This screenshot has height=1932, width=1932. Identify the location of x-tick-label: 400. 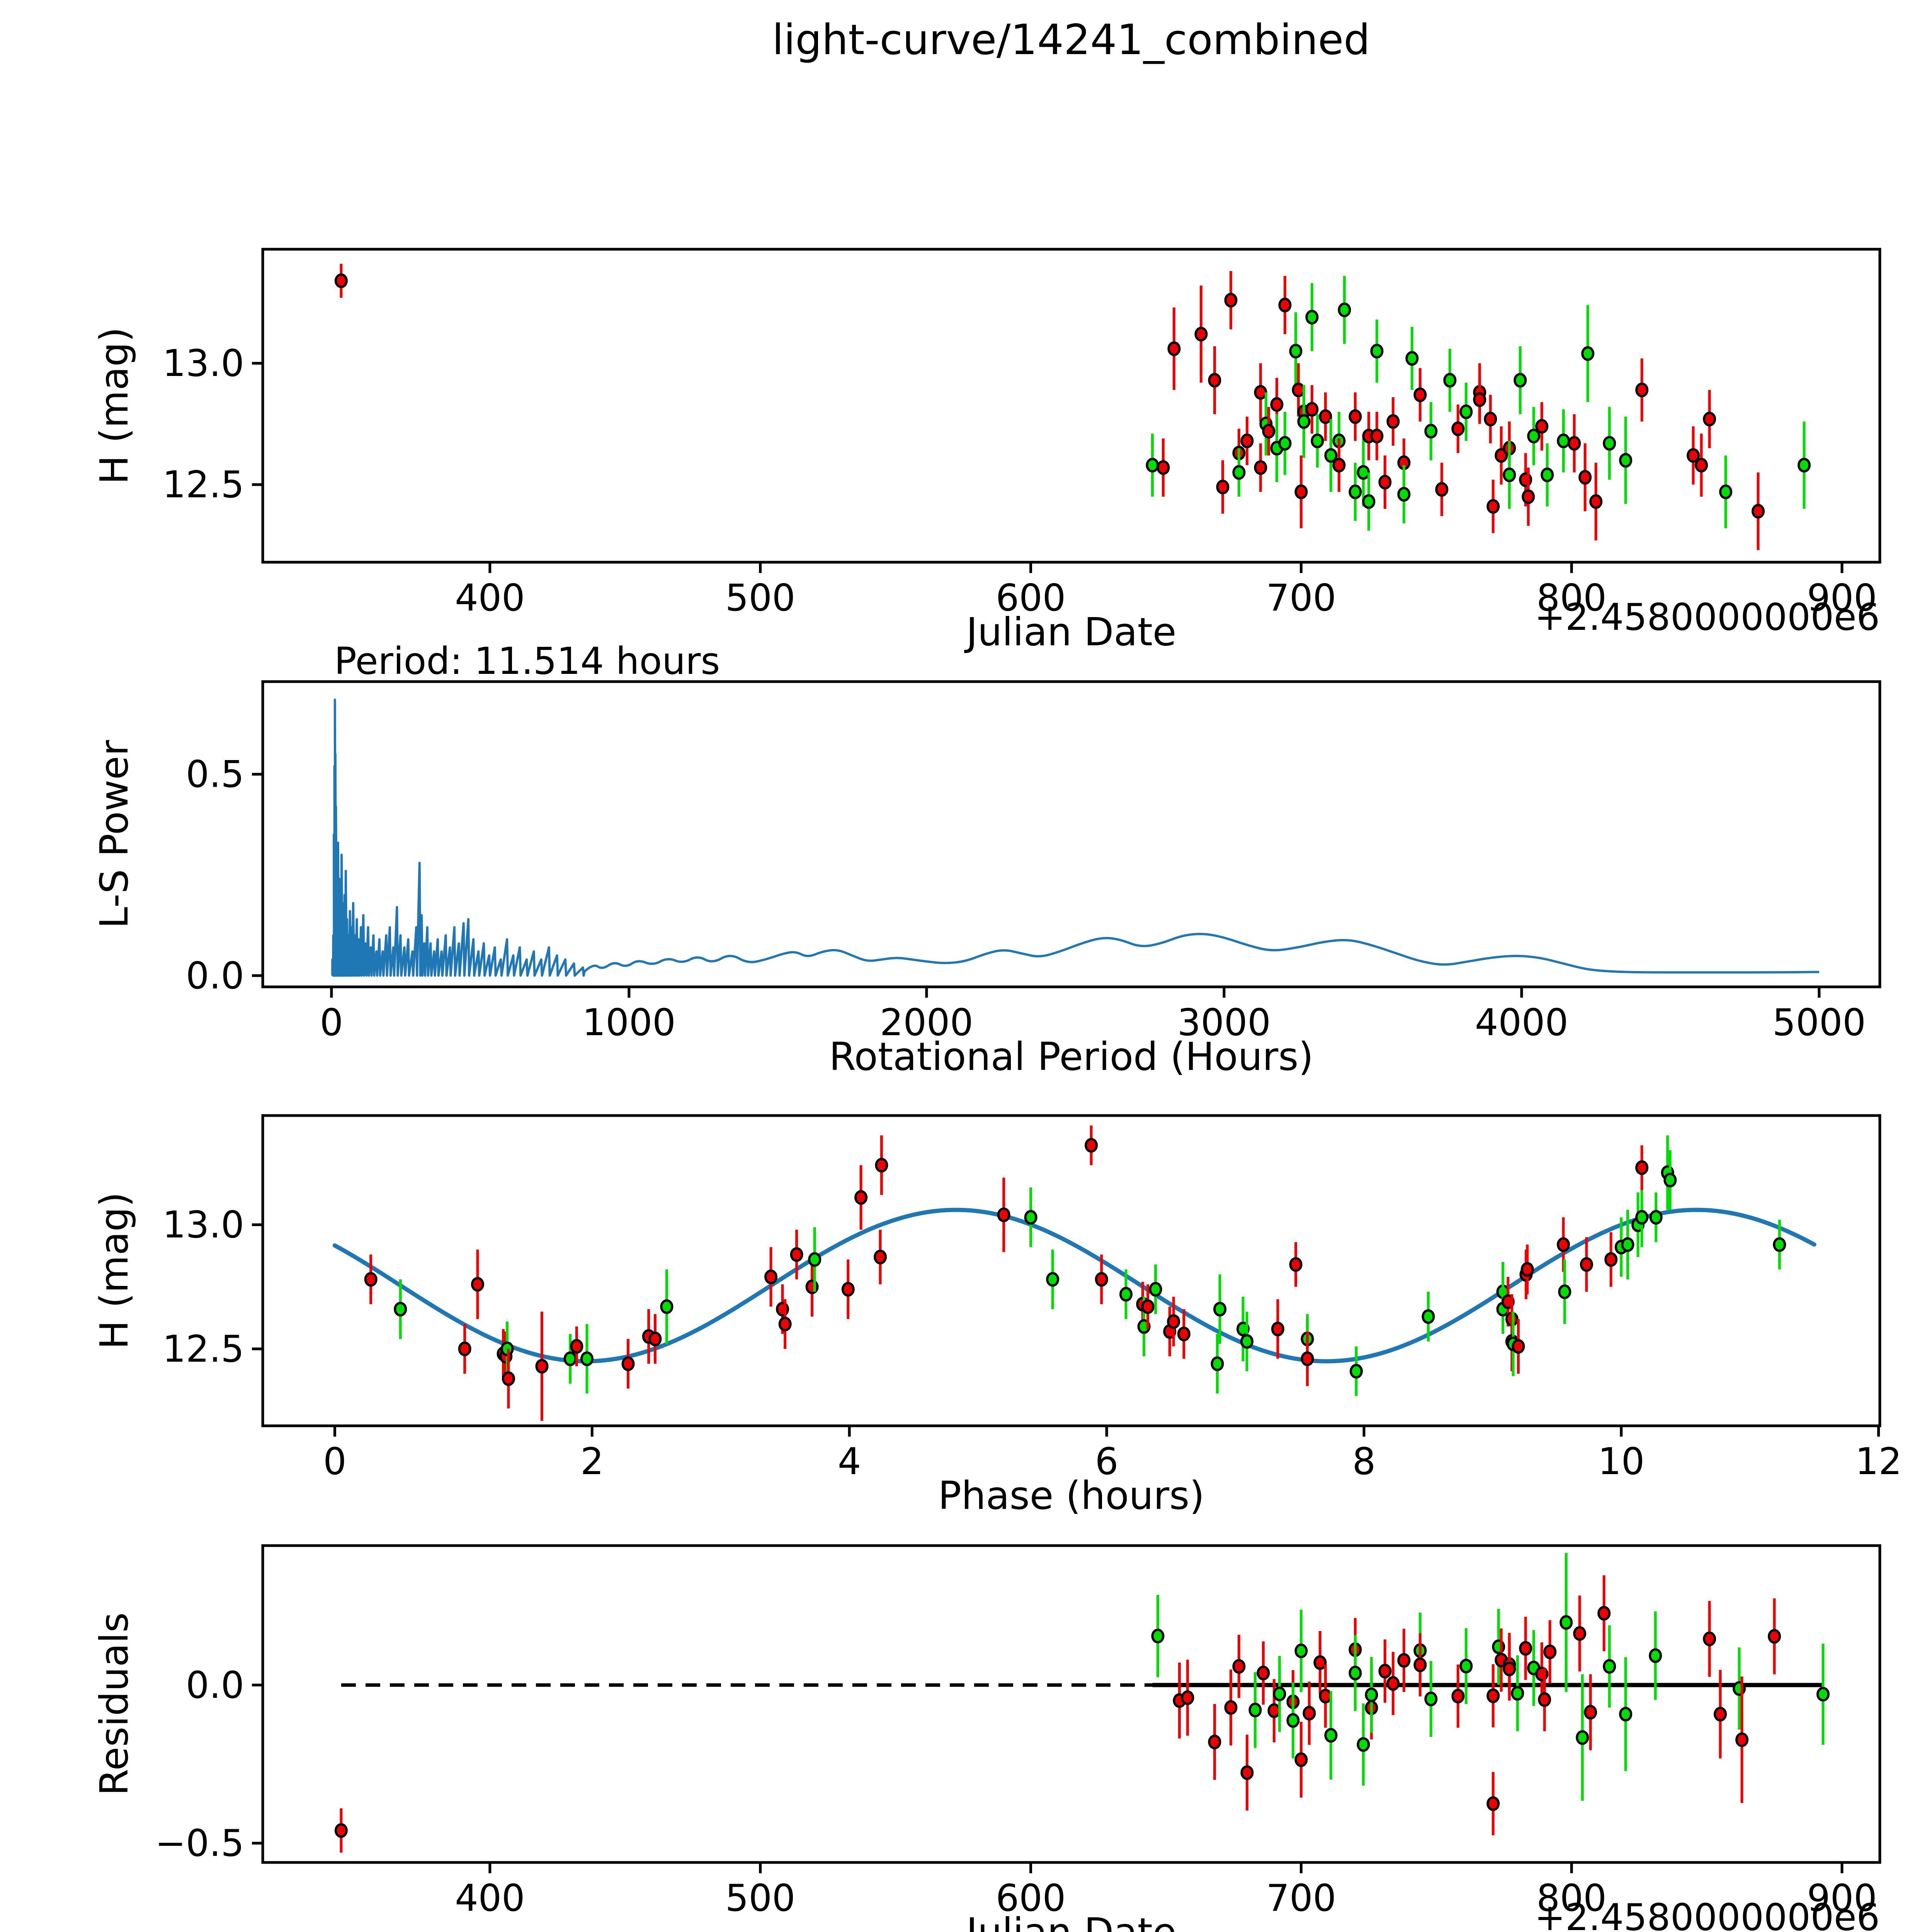
(490, 598).